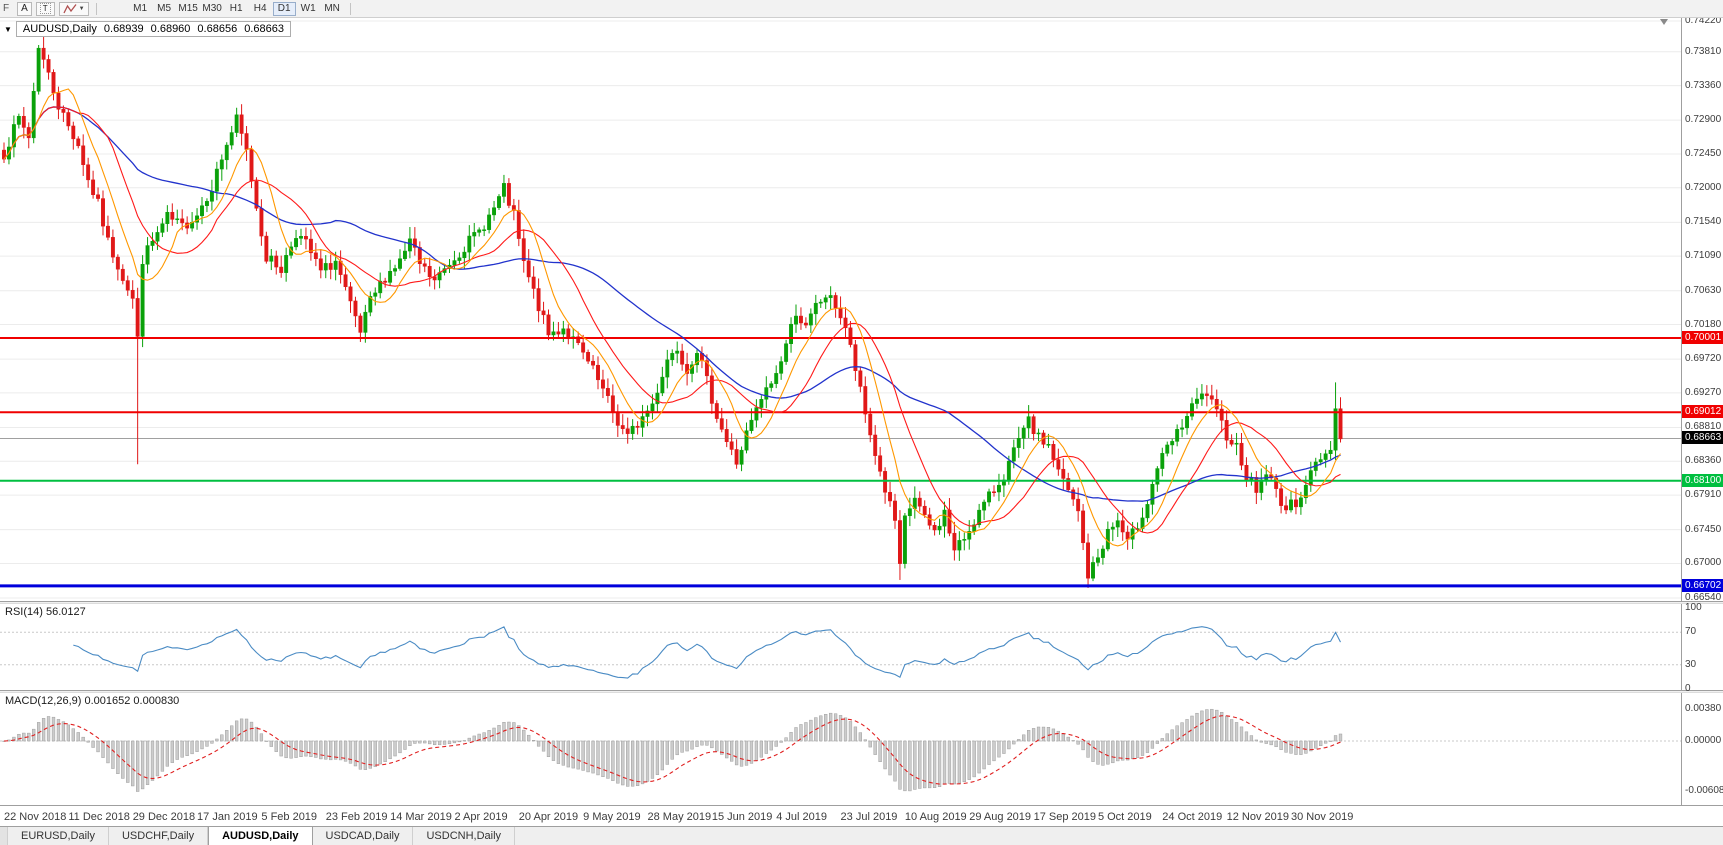 The width and height of the screenshot is (1723, 845). Describe the element at coordinates (1702, 438) in the screenshot. I see `bid-price-badge: 0.68663` at that location.